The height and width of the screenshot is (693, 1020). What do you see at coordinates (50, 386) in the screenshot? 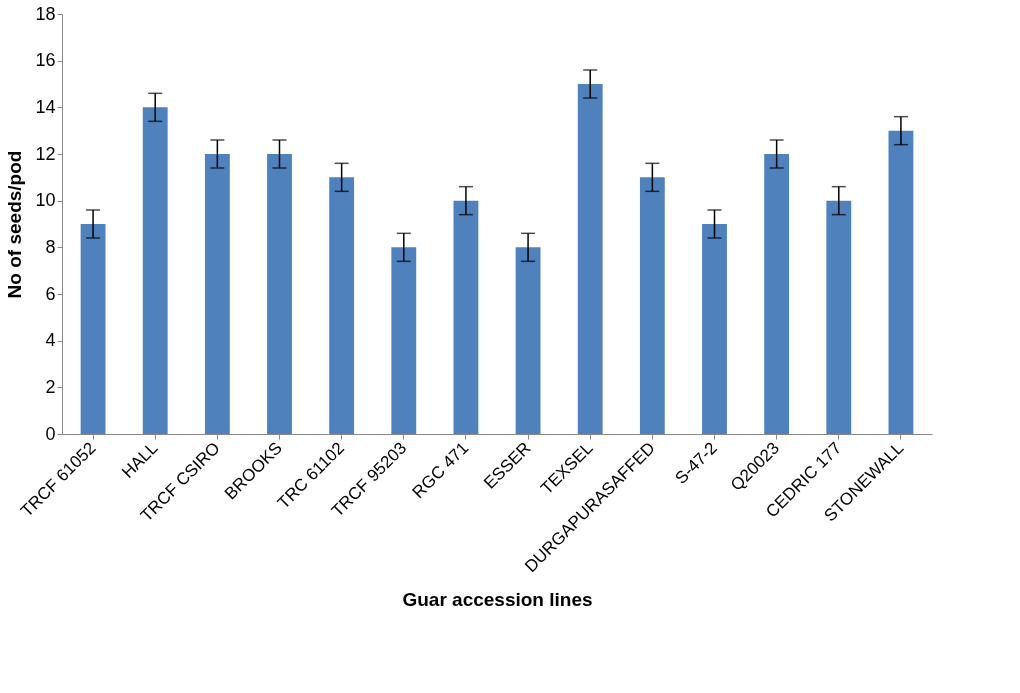
I see `y-tick-label: 2` at bounding box center [50, 386].